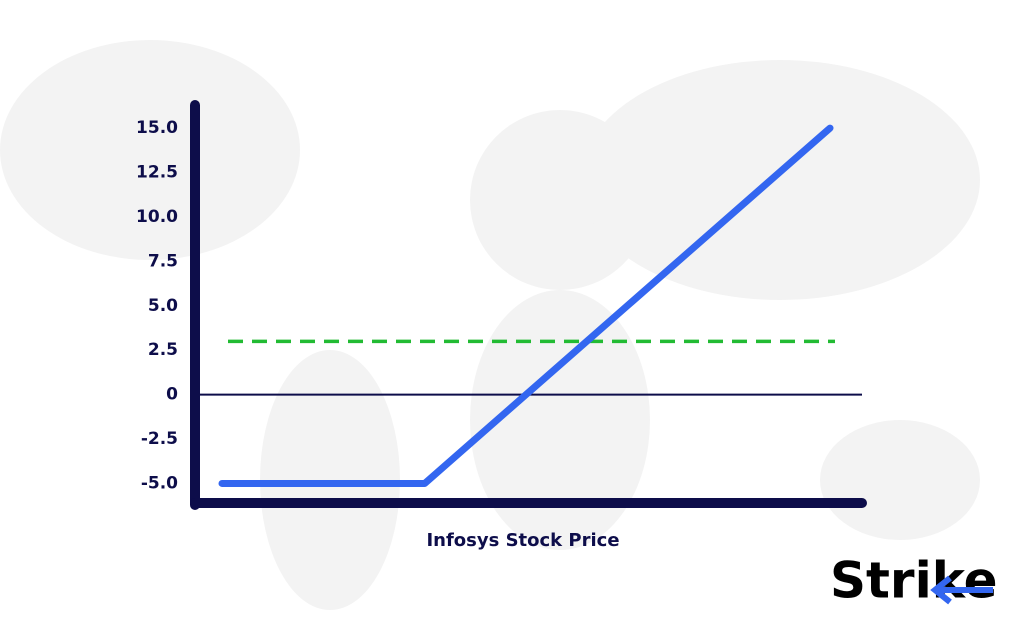 This screenshot has width=1024, height=640. What do you see at coordinates (159, 483) in the screenshot?
I see `y-tick-label: -5.0` at bounding box center [159, 483].